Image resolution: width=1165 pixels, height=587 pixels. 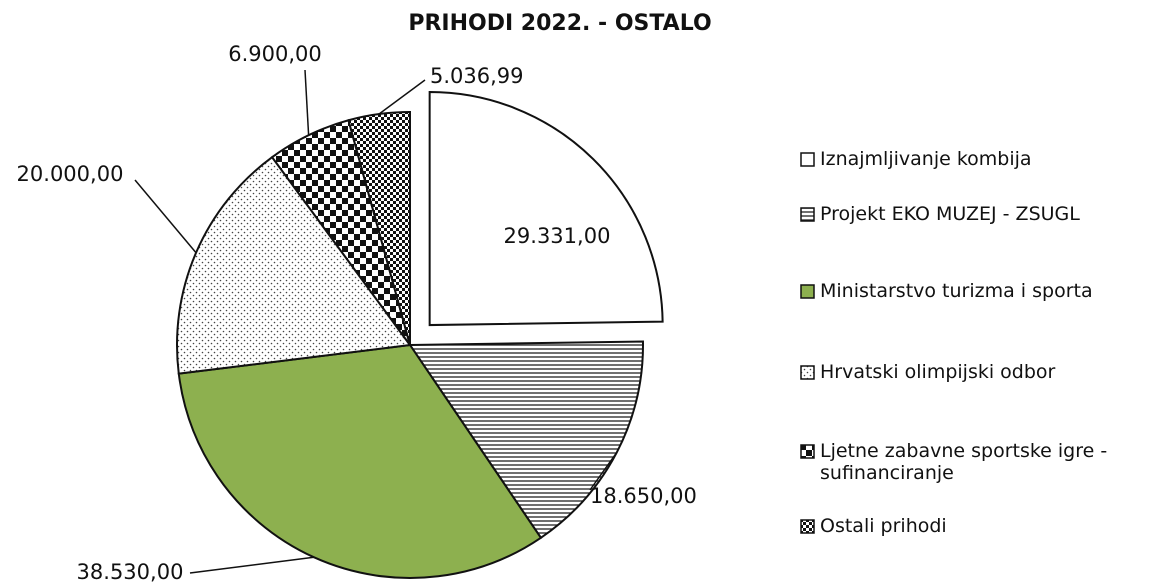 What do you see at coordinates (980, 526) in the screenshot?
I see `legend-item: Ostali prihodi` at bounding box center [980, 526].